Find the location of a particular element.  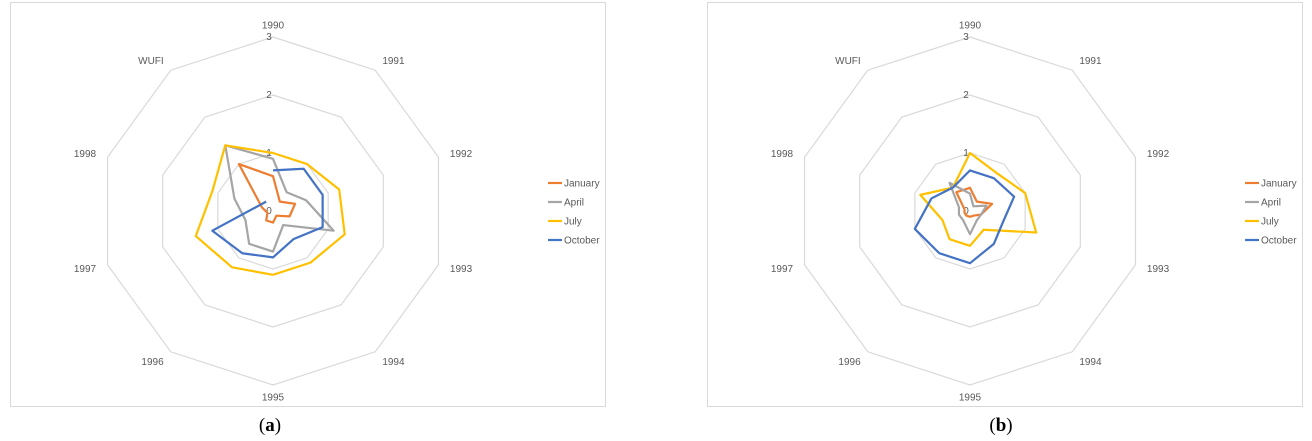

caption-a: (a) is located at coordinates (270, 426).